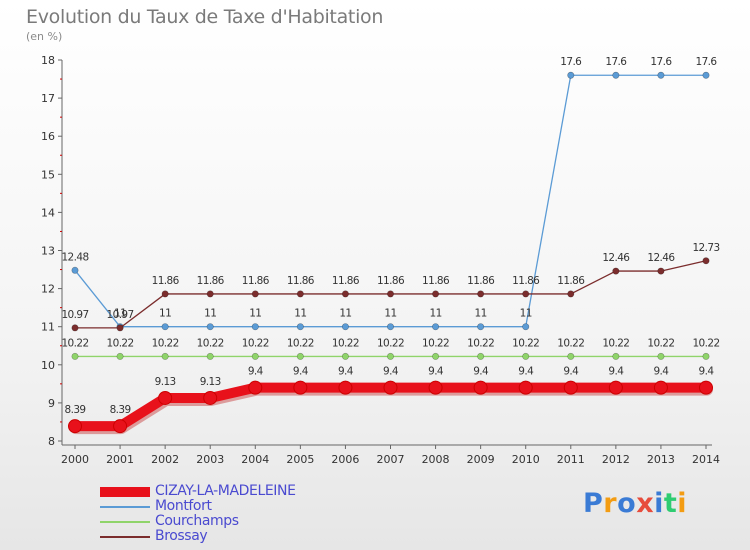 The height and width of the screenshot is (550, 750). Describe the element at coordinates (48, 289) in the screenshot. I see `y-tick-label: 12` at that location.